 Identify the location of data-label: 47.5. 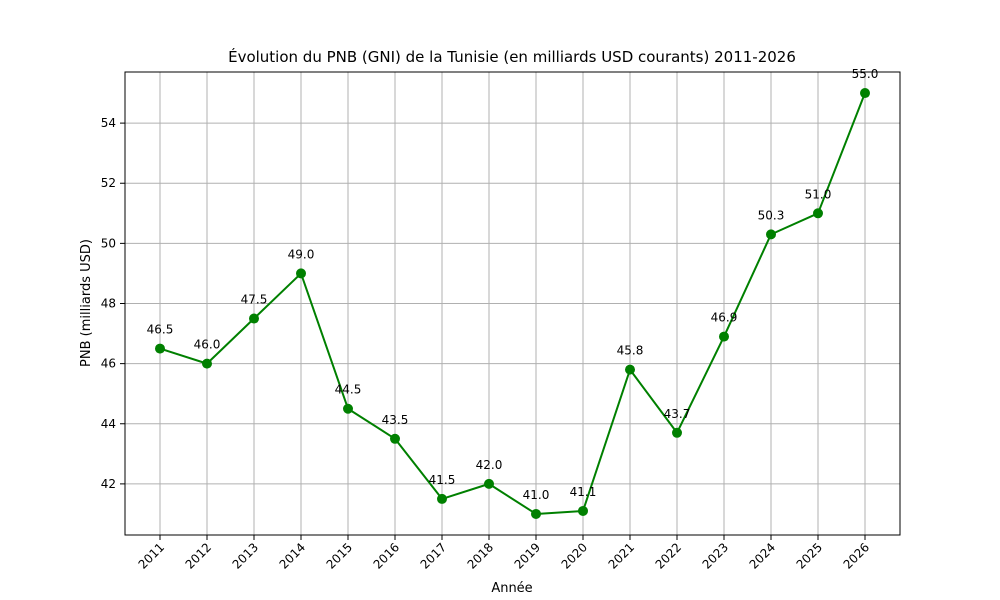
(254, 300).